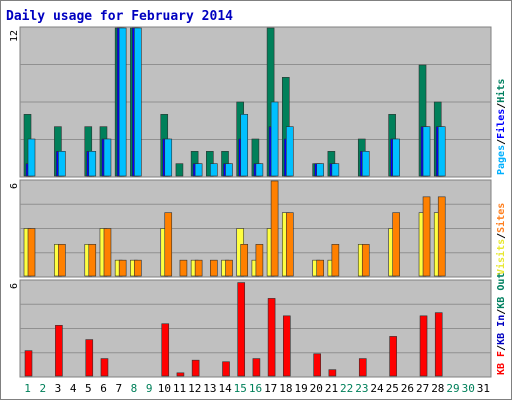 This screenshot has height=400, width=512. Describe the element at coordinates (501, 124) in the screenshot. I see `legend-entry: Files` at that location.